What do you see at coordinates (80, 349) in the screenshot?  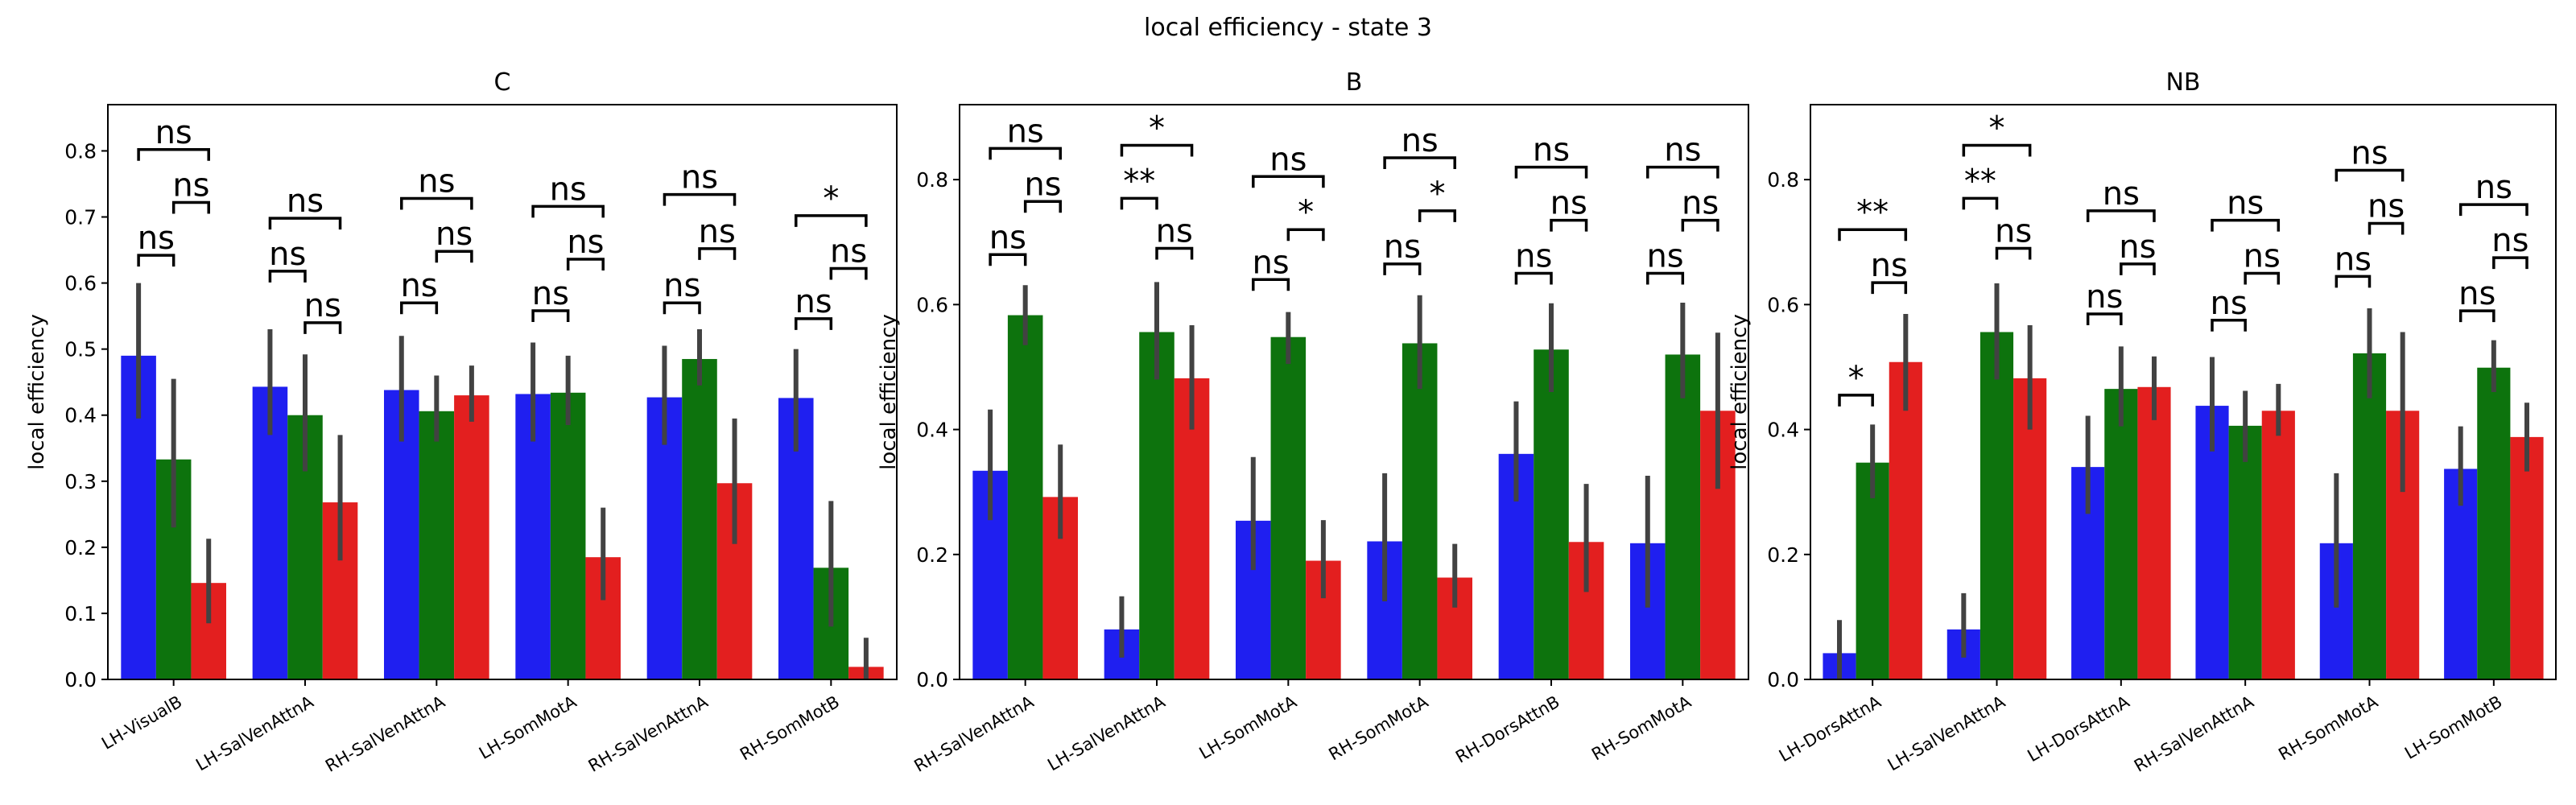 I see `y-tick-label: 0.5` at bounding box center [80, 349].